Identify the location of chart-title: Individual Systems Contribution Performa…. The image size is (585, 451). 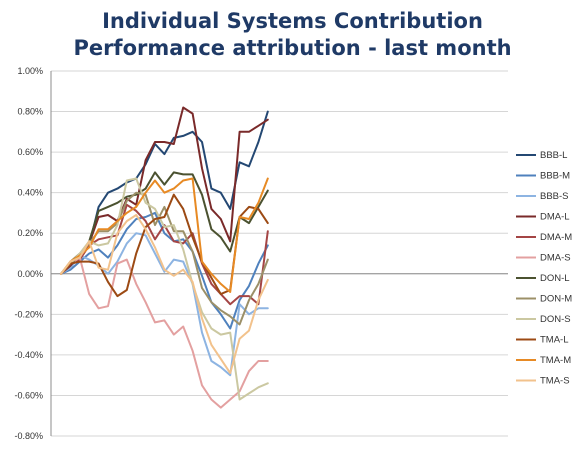
(292, 35).